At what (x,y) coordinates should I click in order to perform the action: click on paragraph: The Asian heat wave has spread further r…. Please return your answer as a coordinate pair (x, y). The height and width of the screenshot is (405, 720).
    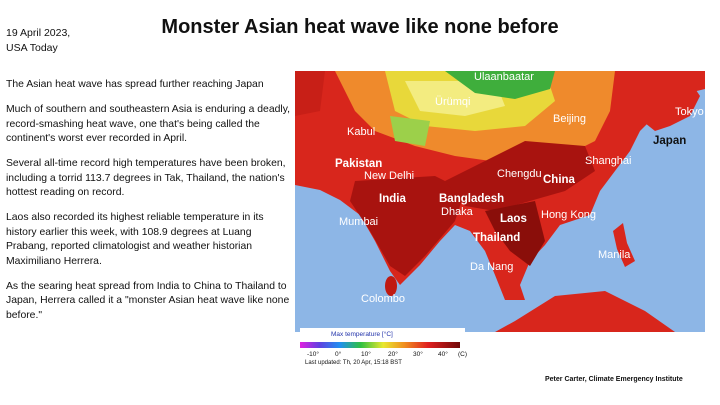
    Looking at the image, I should click on (135, 84).